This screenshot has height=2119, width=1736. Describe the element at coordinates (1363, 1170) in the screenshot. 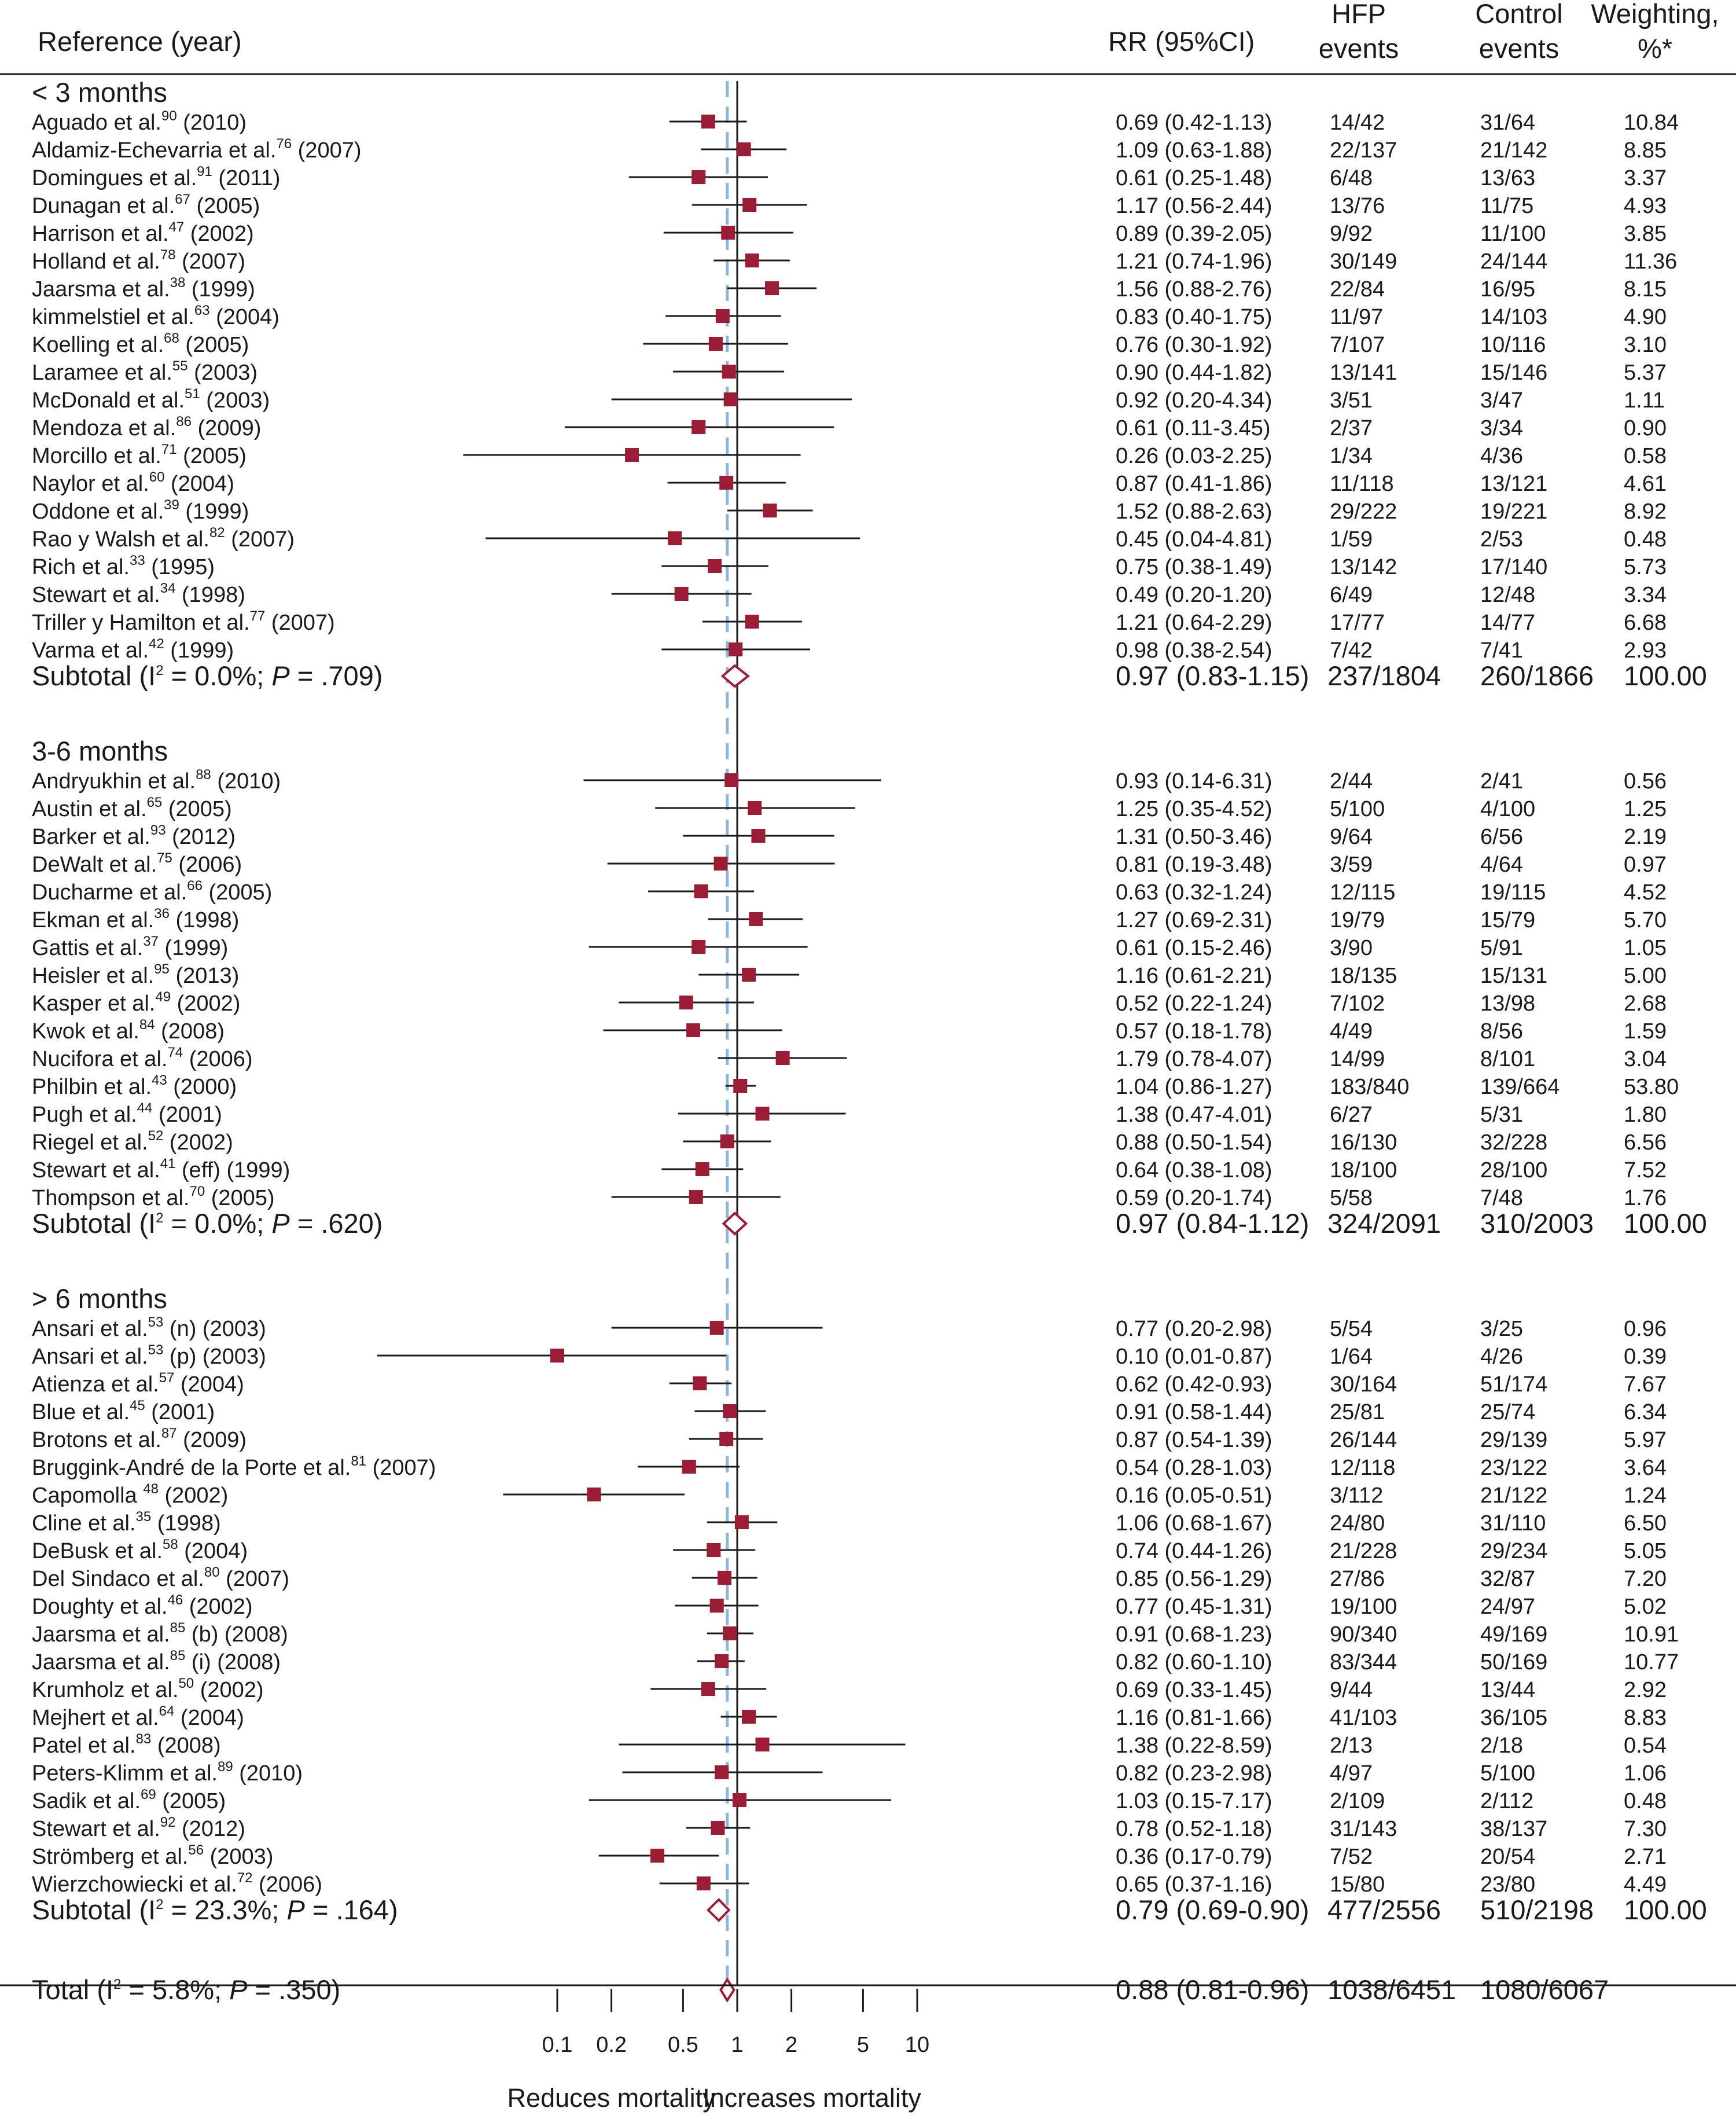

I see `study-hfp-events: 18/100` at that location.